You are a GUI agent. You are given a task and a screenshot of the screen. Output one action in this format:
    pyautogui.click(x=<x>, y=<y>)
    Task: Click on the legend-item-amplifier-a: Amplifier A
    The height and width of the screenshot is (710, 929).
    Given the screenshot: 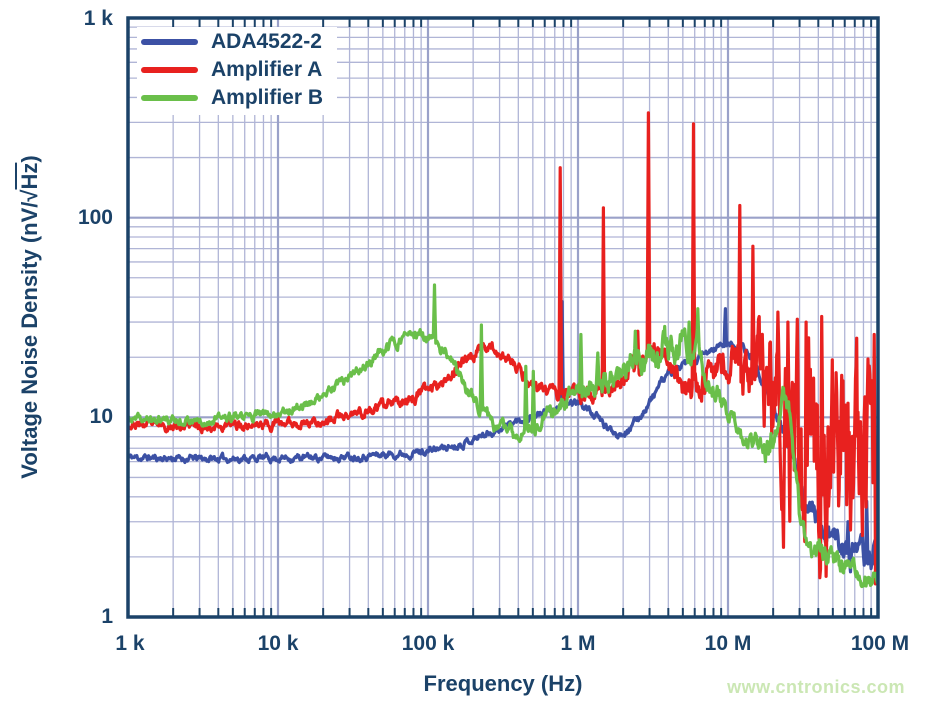 What is the action you would take?
    pyautogui.click(x=232, y=70)
    